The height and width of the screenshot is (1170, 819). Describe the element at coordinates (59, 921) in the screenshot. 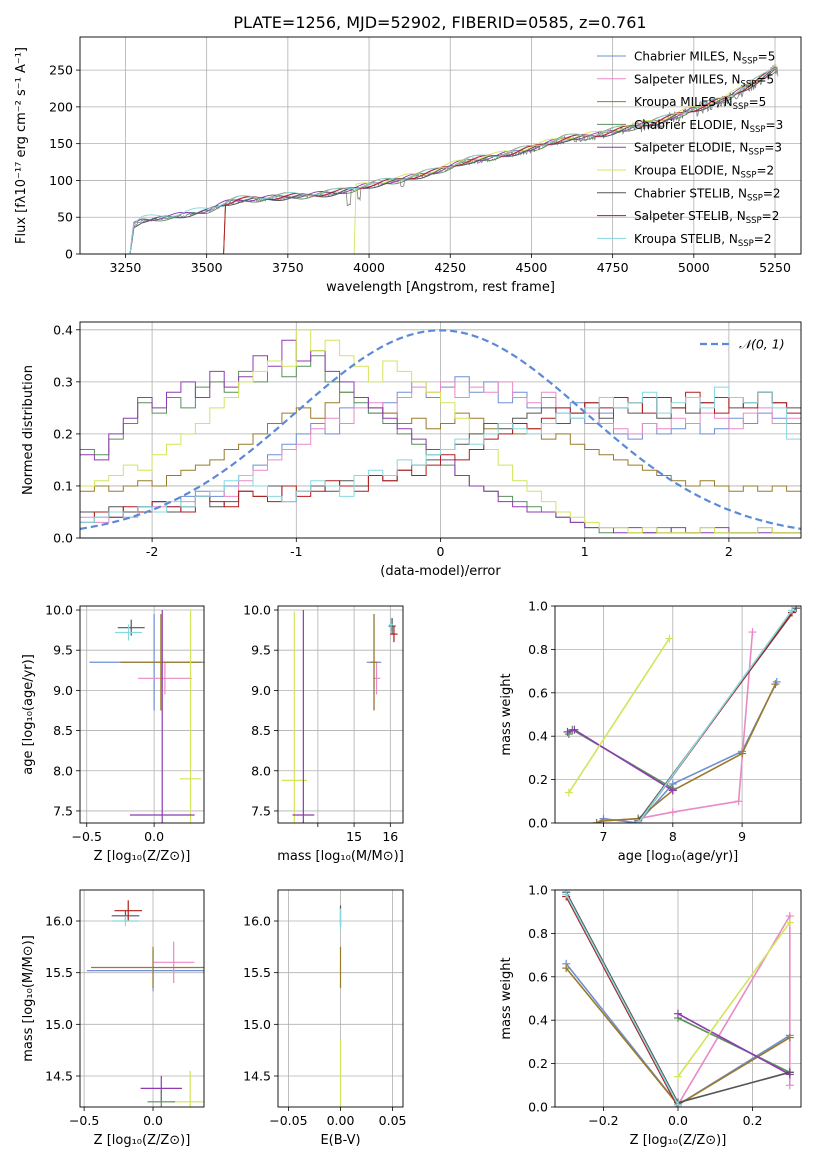

I see `y-tick-label: 16.0` at that location.